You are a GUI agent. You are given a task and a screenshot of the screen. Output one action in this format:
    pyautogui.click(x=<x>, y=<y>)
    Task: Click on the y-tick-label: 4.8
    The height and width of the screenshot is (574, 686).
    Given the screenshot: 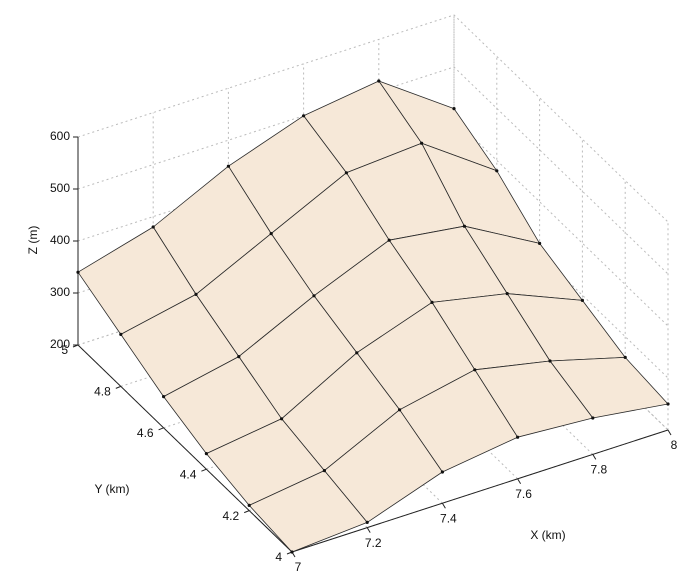 What is the action you would take?
    pyautogui.click(x=102, y=392)
    